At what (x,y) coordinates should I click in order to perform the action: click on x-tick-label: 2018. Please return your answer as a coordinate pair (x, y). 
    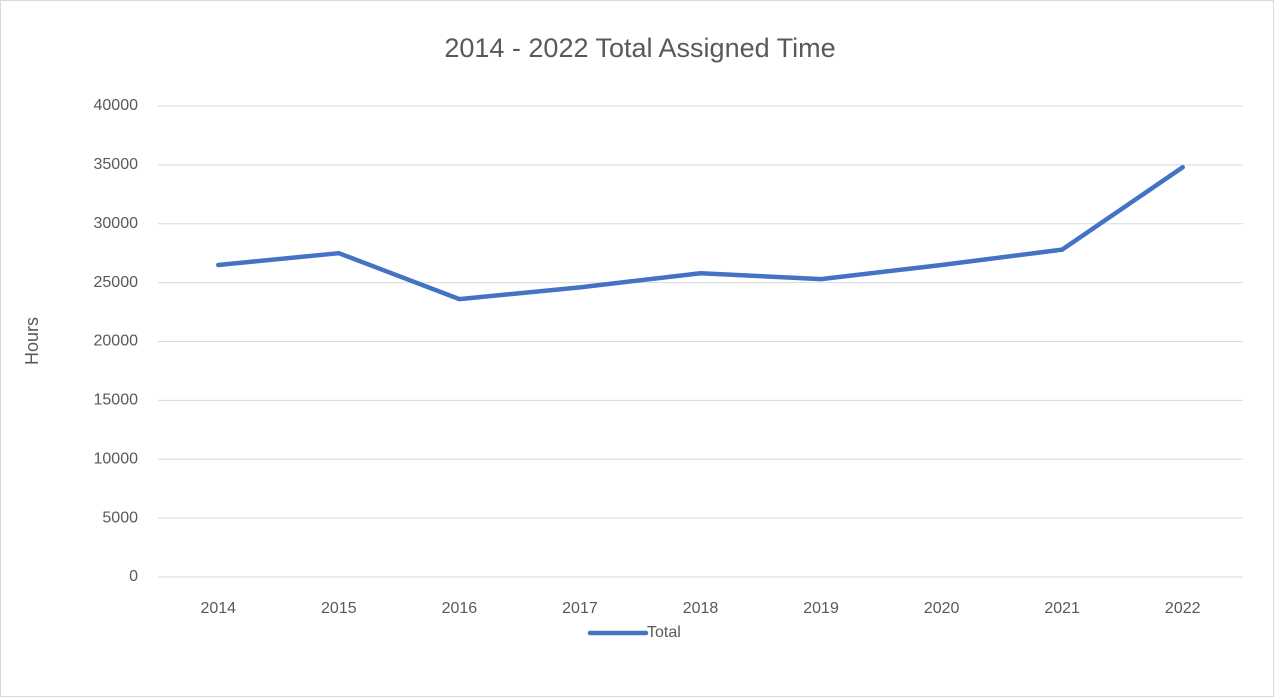
    Looking at the image, I should click on (701, 608).